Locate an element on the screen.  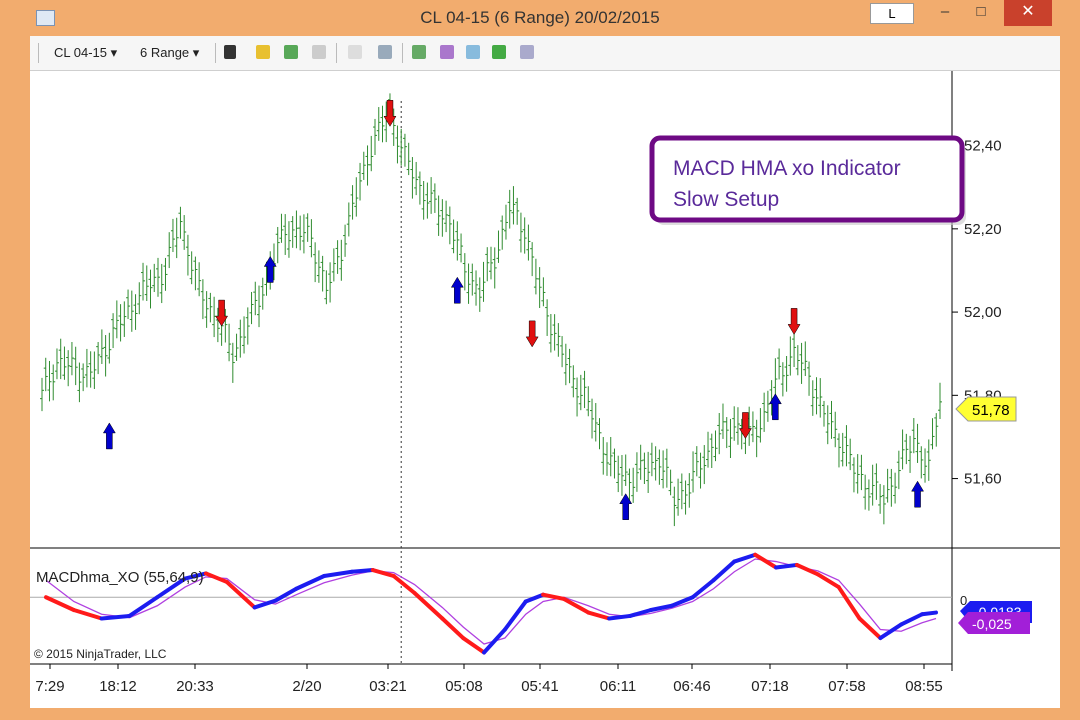
title-bar: CL 04-15 (6 Range) 20/02/2015 L – □ ✕ is located at coordinates (540, 18).